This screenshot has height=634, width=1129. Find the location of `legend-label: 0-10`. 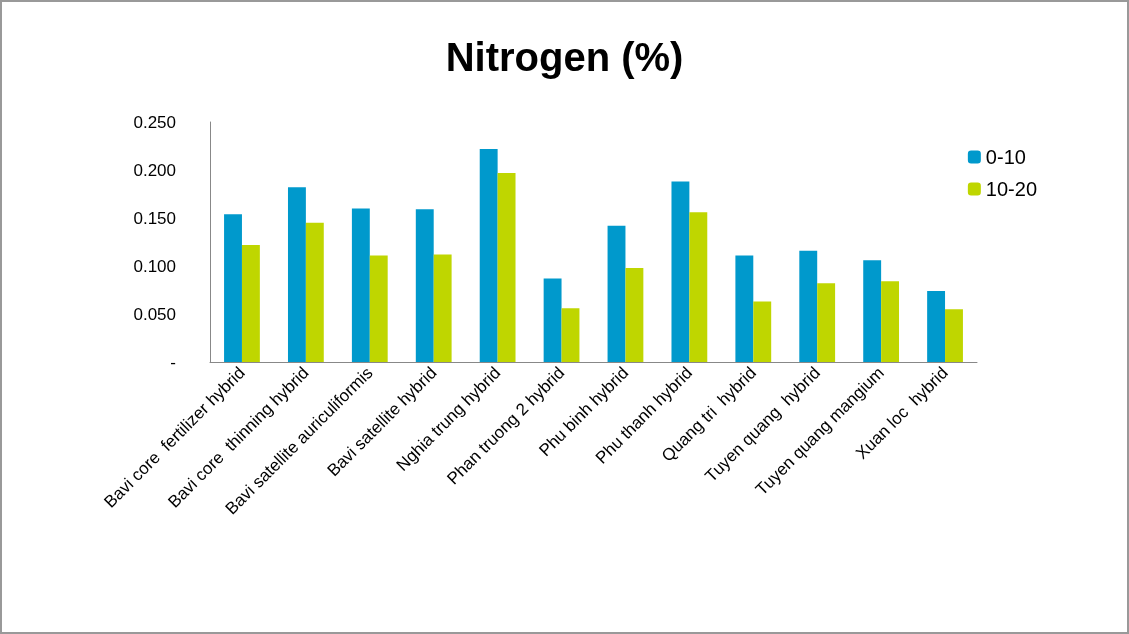

legend-label: 0-10 is located at coordinates (1005, 157).